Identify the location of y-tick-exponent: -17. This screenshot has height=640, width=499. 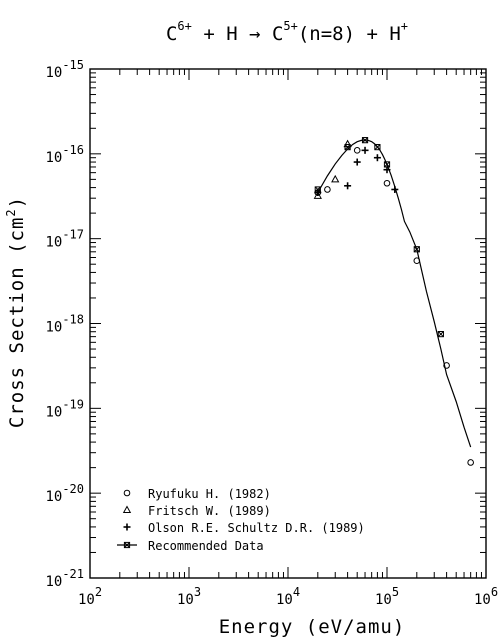
(73, 235).